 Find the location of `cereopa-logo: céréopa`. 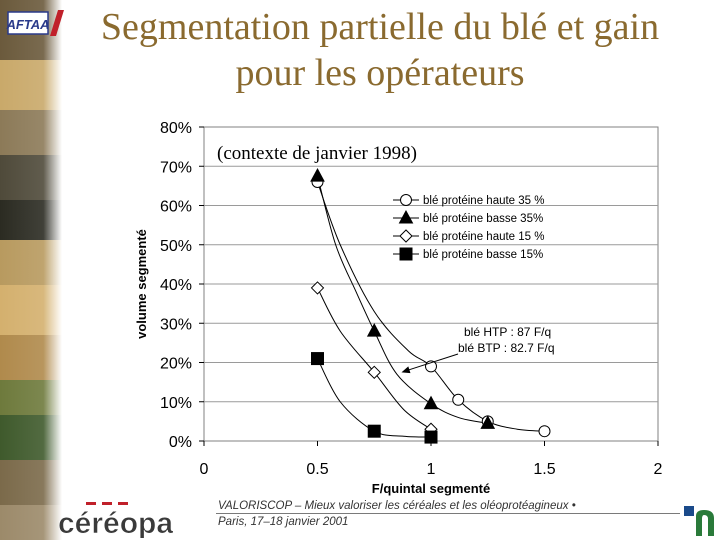

cereopa-logo: céréopa is located at coordinates (116, 520).